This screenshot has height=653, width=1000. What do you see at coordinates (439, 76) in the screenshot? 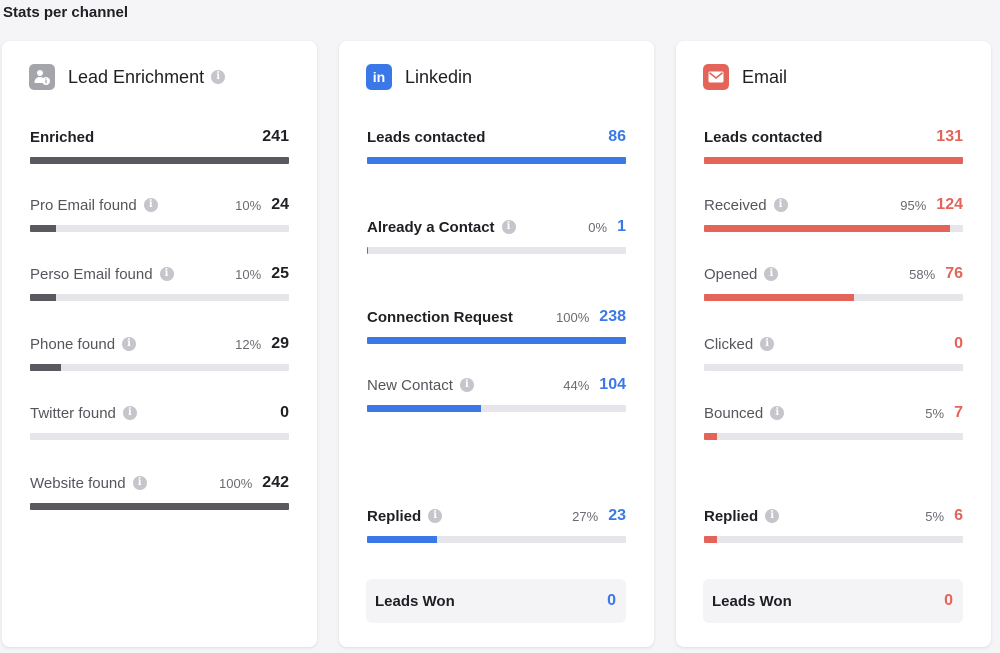
I see `card-title: Linkedin` at bounding box center [439, 76].